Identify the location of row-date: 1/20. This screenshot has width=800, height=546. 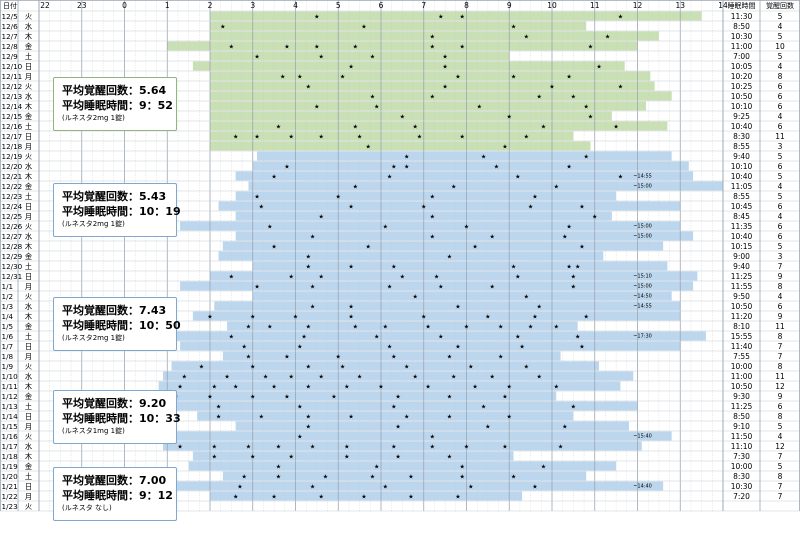
(10, 476).